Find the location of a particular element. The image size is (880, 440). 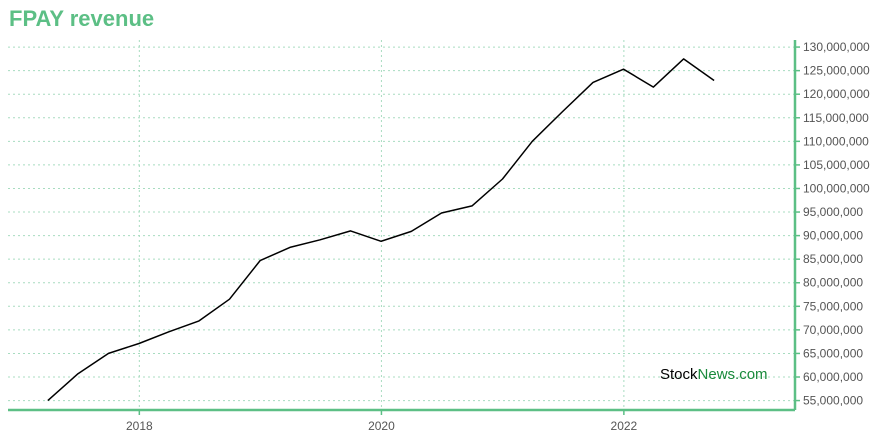

y-tick-label: 85,000,000 is located at coordinates (833, 259).